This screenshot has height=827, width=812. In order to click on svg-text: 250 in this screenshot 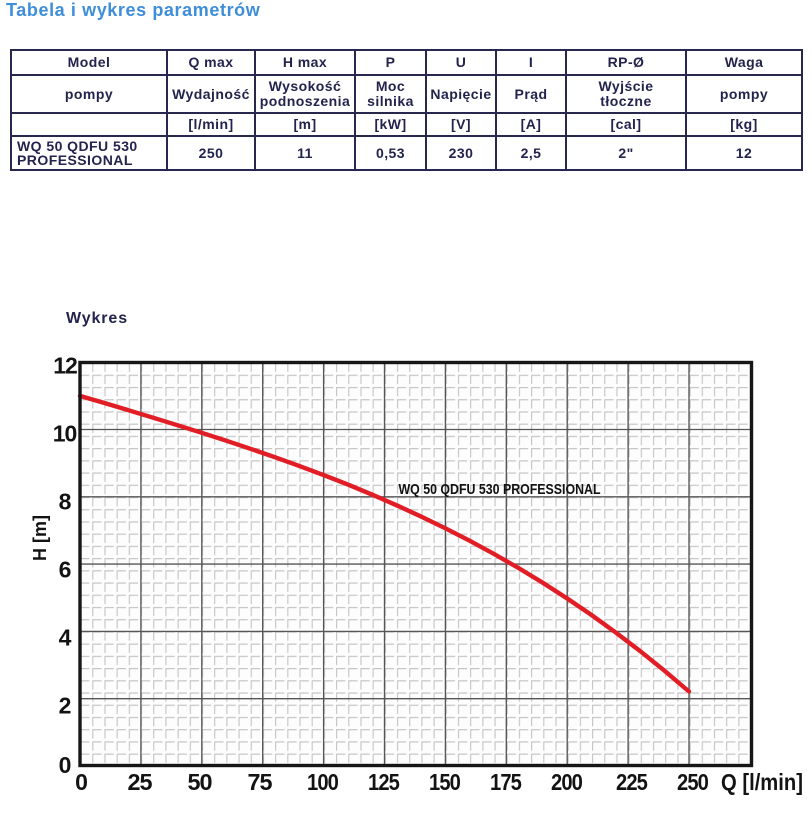, I will do `click(692, 782)`.